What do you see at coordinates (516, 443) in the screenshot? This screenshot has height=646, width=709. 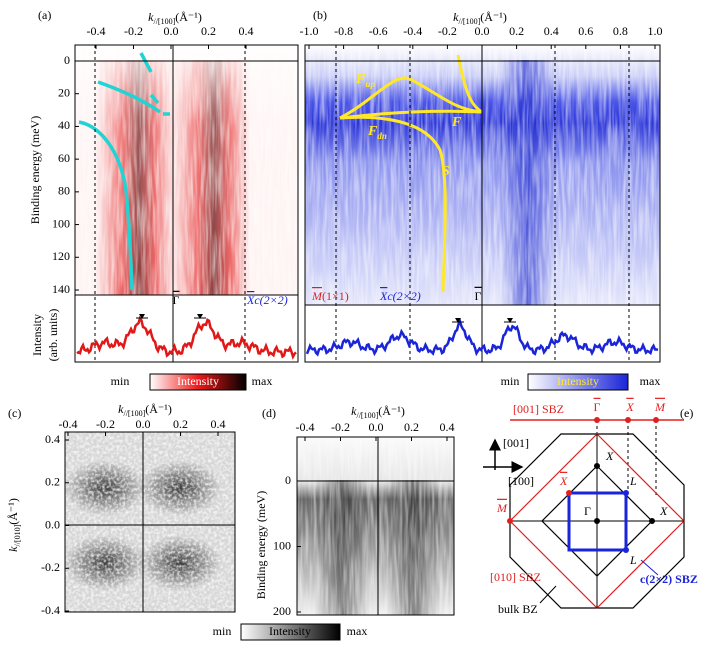 I see `label: [001]` at bounding box center [516, 443].